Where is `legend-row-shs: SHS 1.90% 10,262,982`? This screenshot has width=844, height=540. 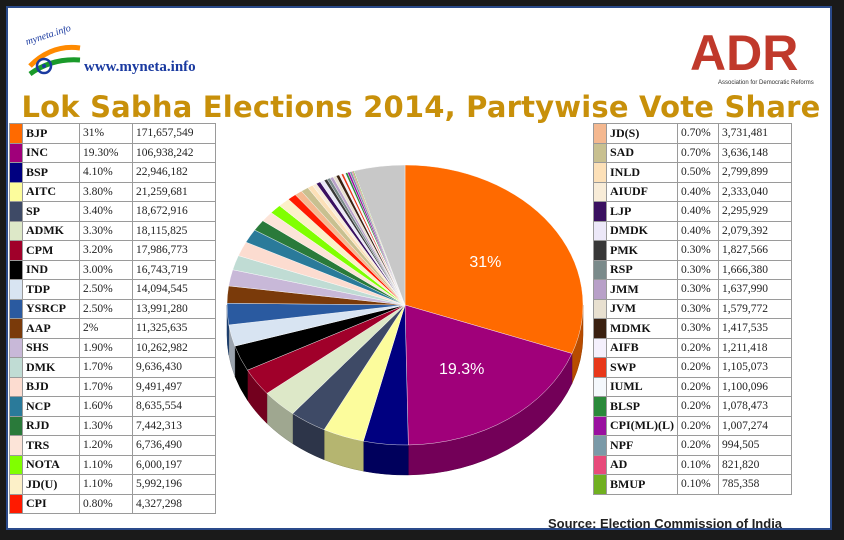
legend-row-shs: SHS 1.90% 10,262,982 is located at coordinates (112, 347).